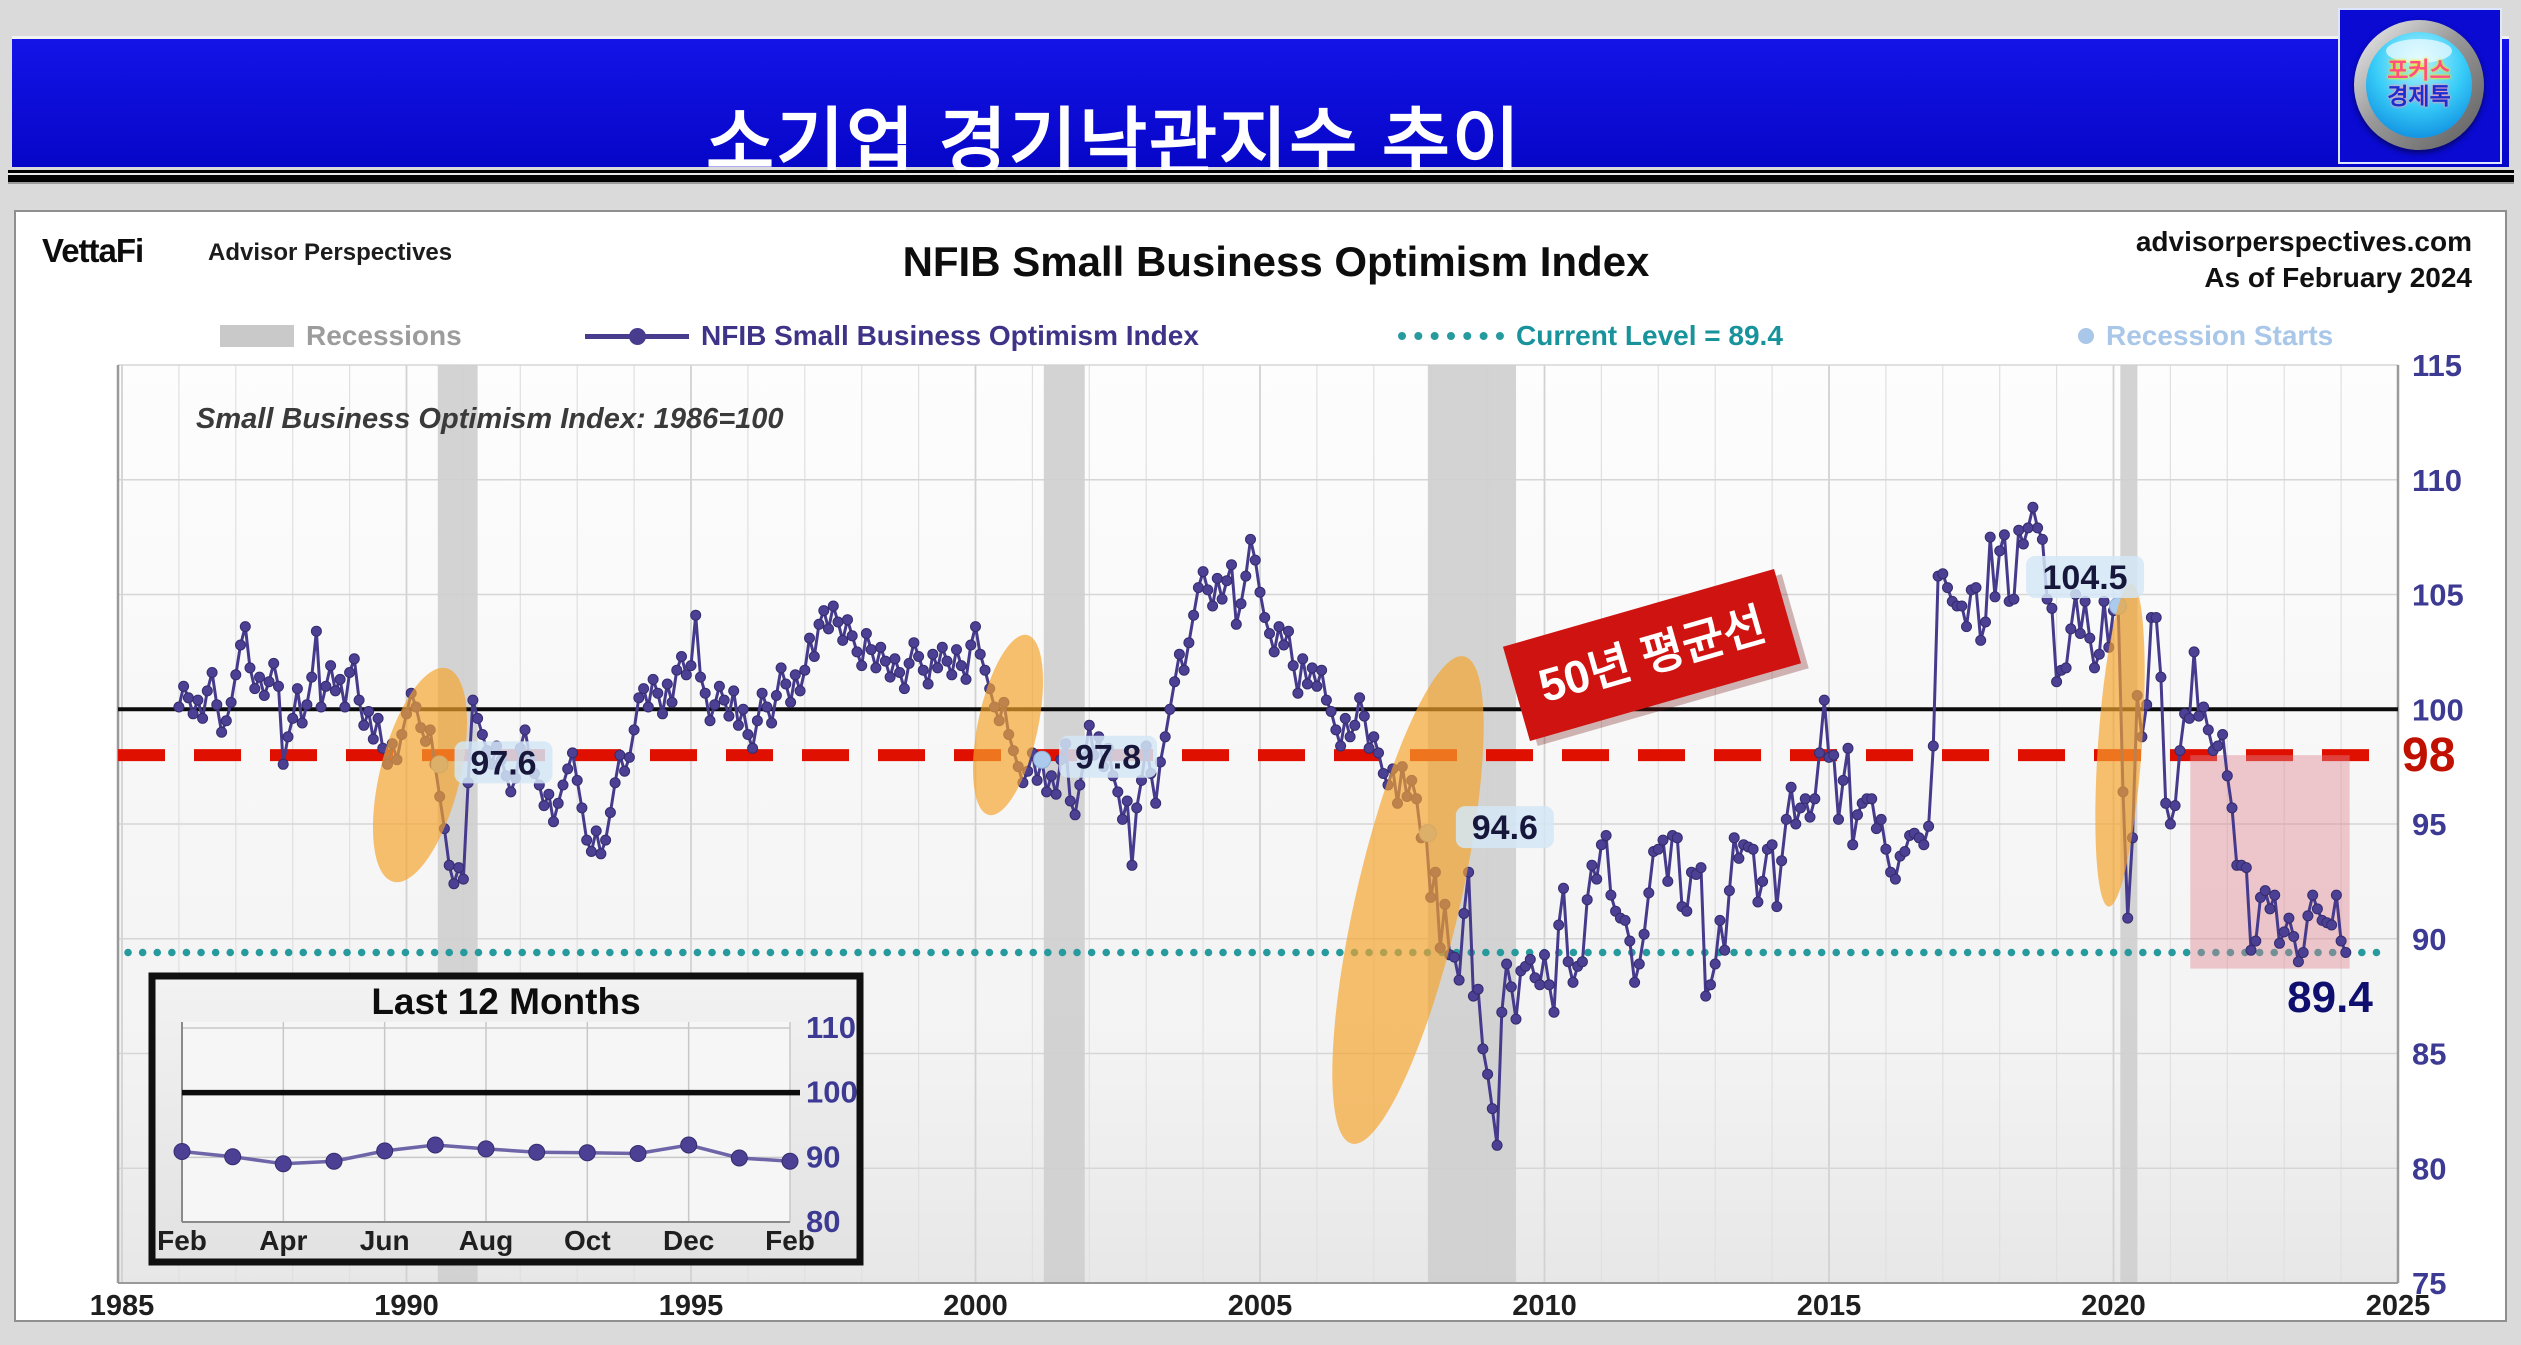 The width and height of the screenshot is (2521, 1345). Describe the element at coordinates (1114, 142) in the screenshot. I see `page-title: 소기업 경기낙관지수 추이` at that location.